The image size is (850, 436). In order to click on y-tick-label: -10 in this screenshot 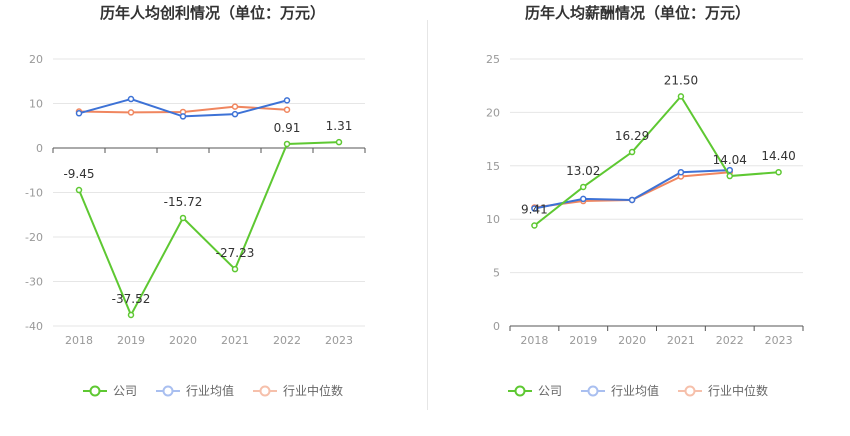, I will do `click(34, 193)`.